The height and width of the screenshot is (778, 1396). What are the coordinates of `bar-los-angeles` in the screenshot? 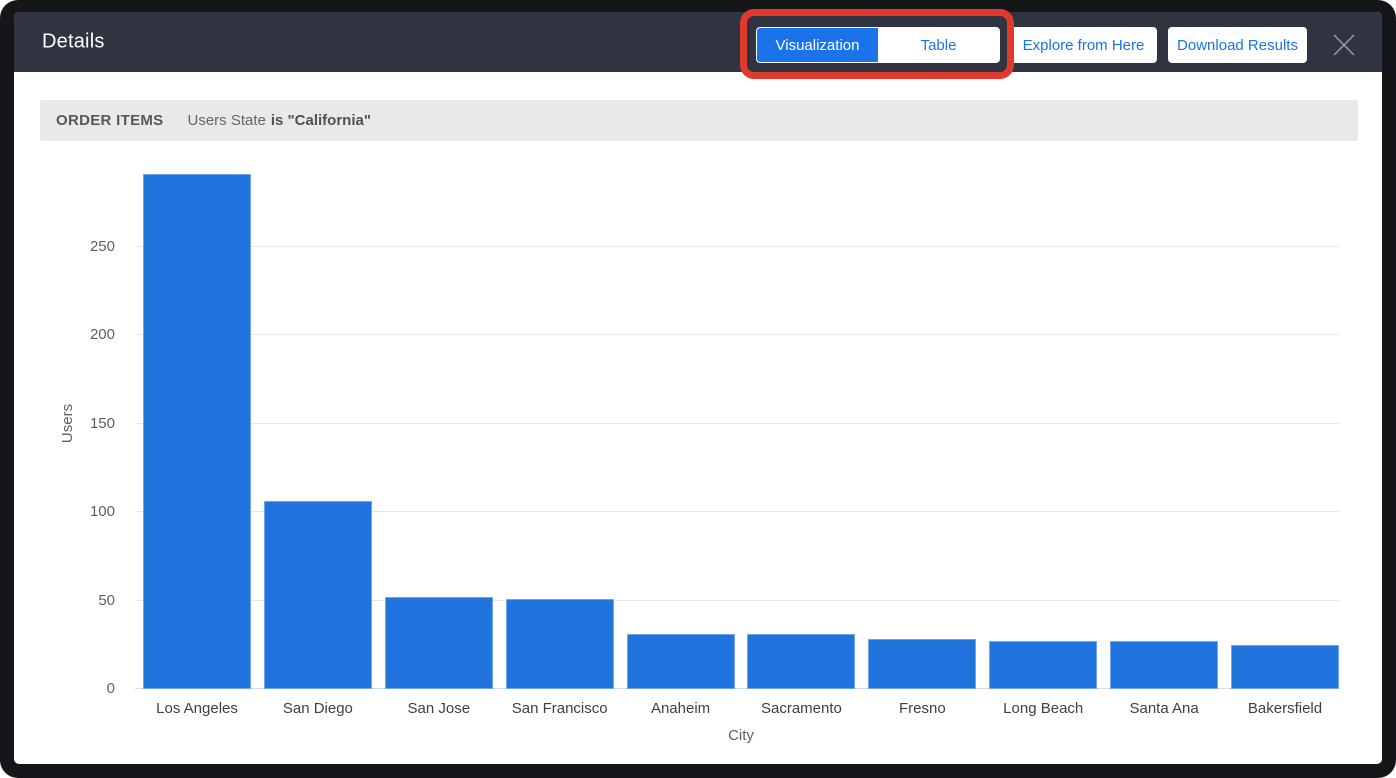 It's located at (197, 431).